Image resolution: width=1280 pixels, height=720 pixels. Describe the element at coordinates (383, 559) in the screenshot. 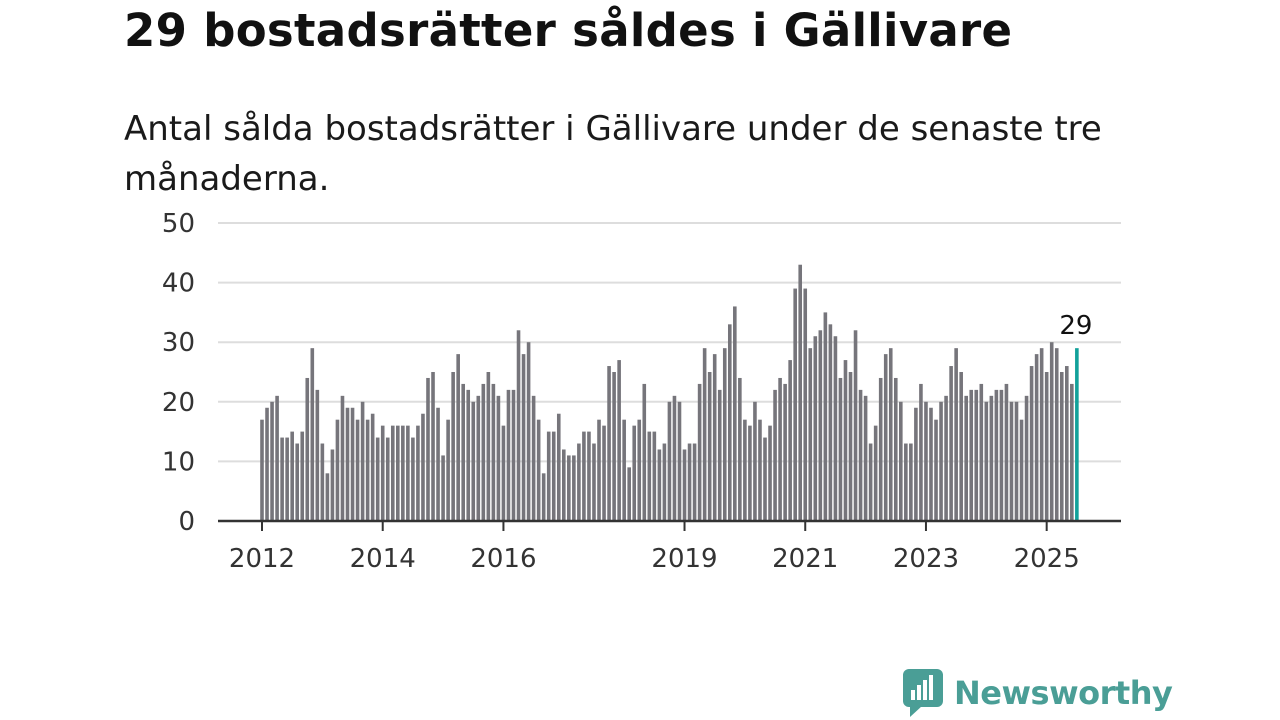

I see `x-tick-label-2014: 2014` at that location.